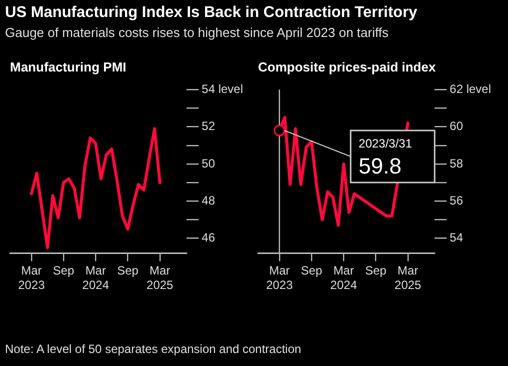 The height and width of the screenshot is (366, 508). Describe the element at coordinates (223, 89) in the screenshot. I see `y-tick-label: 54 level` at that location.